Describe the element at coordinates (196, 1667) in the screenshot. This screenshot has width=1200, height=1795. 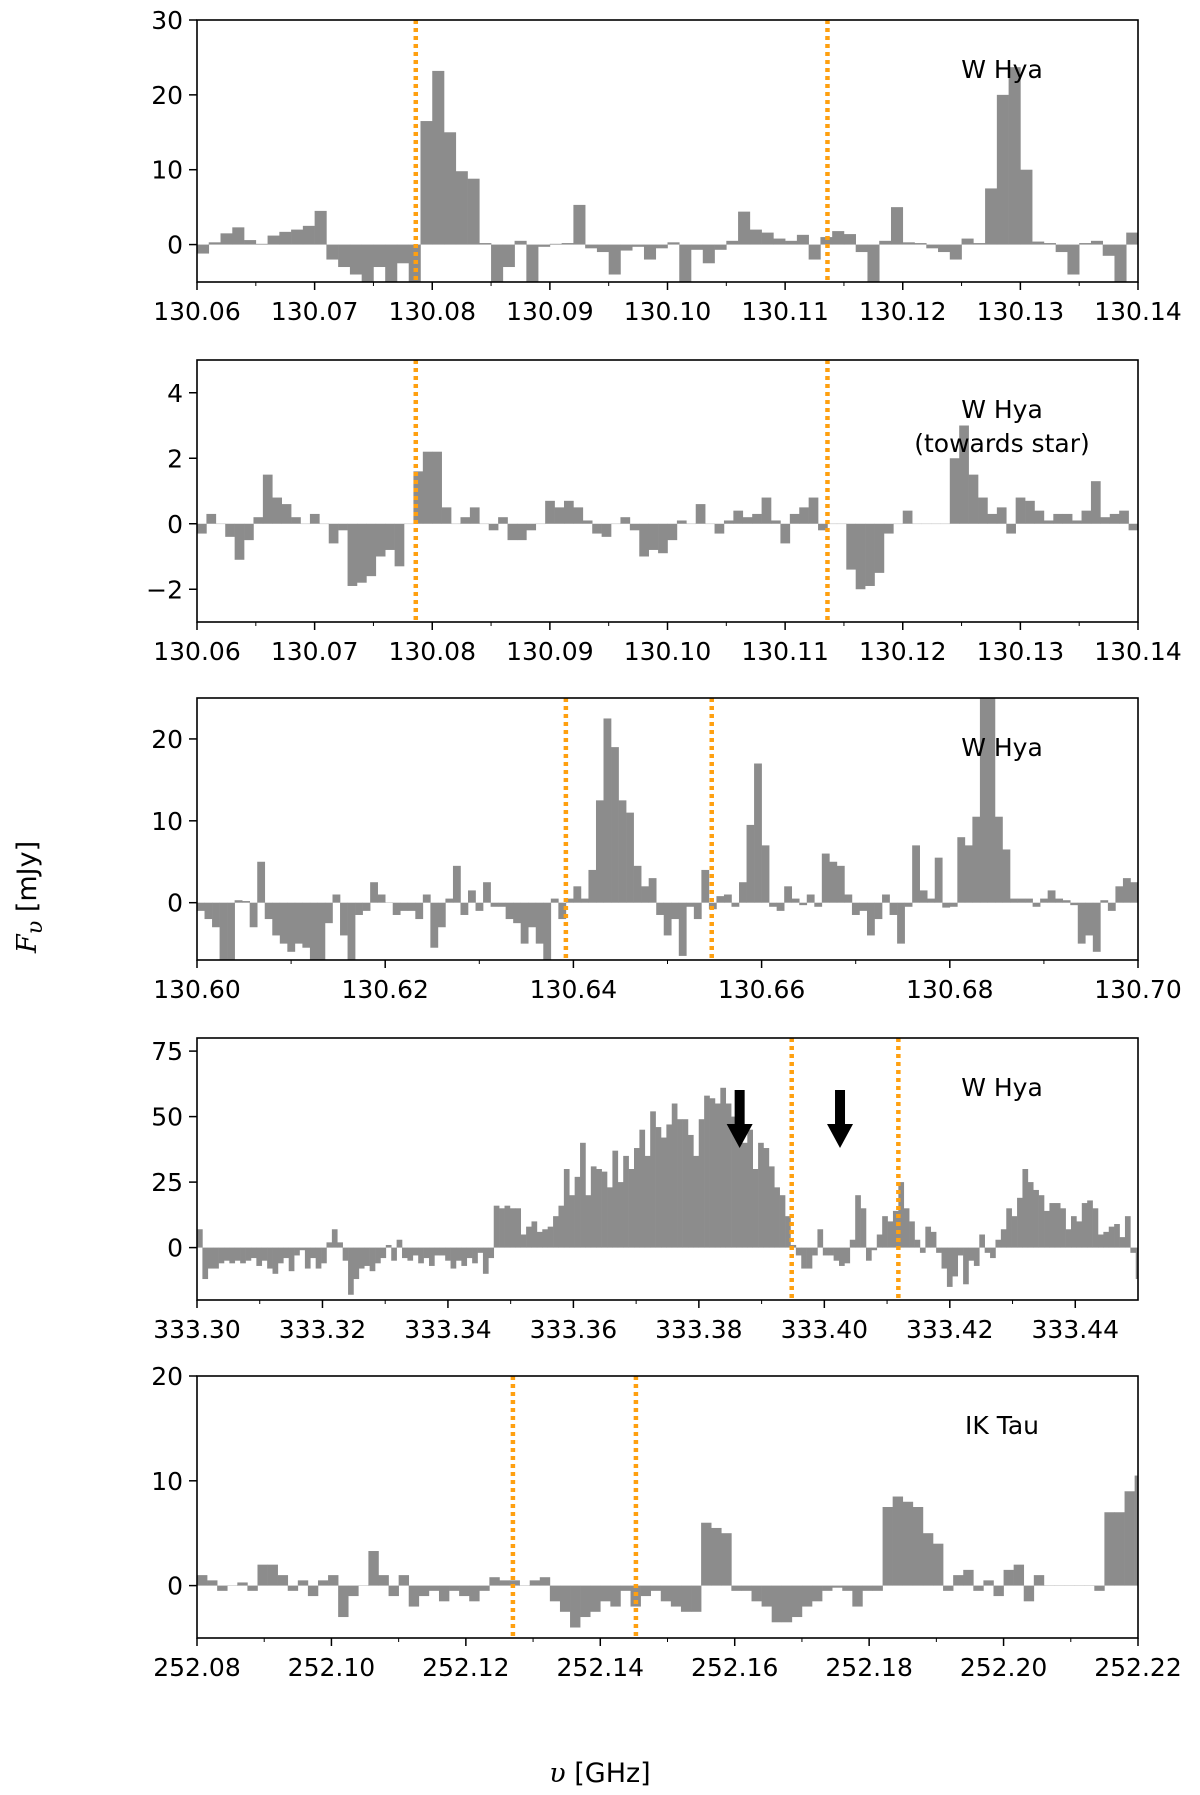
I see `x-tick-label: 252.08` at that location.